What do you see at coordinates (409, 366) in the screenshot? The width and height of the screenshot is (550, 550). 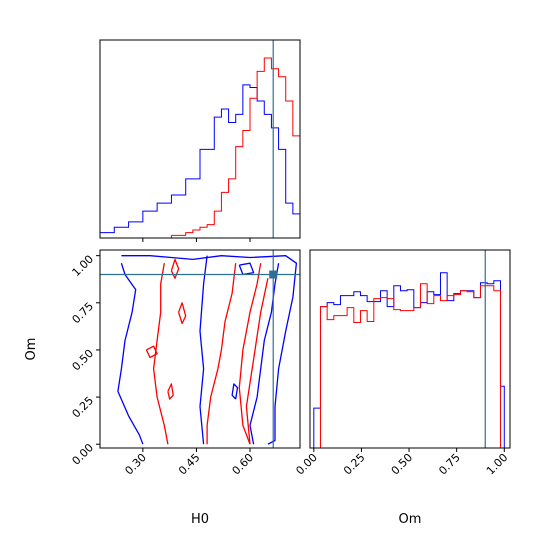 I see `om-hist-red-step` at bounding box center [409, 366].